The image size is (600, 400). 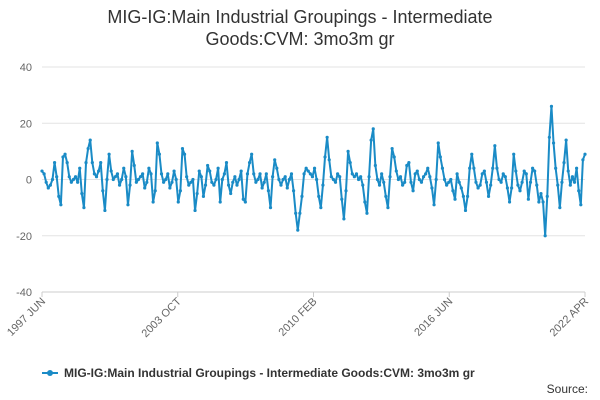 What do you see at coordinates (433, 317) in the screenshot?
I see `x-tick-label: 2016 JUN` at bounding box center [433, 317].